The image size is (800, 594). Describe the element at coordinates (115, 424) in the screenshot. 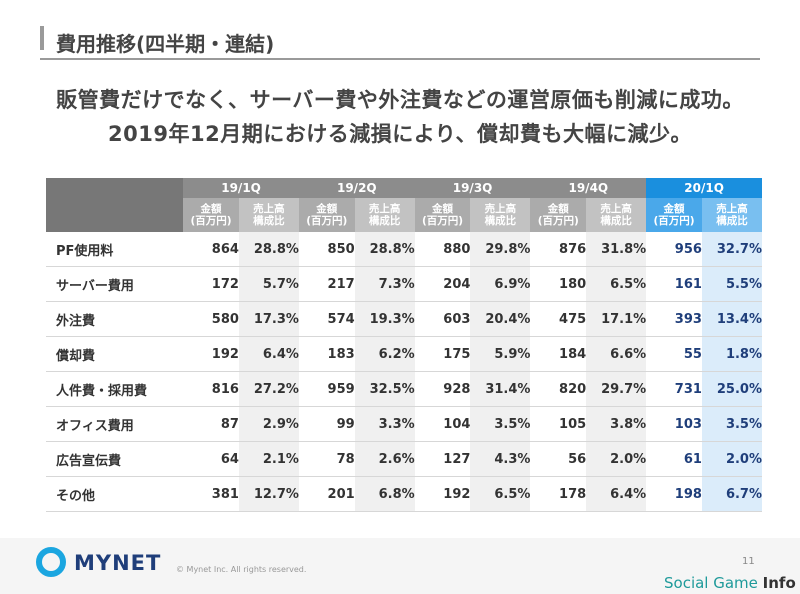

I see `row-label: オフィス費用` at that location.